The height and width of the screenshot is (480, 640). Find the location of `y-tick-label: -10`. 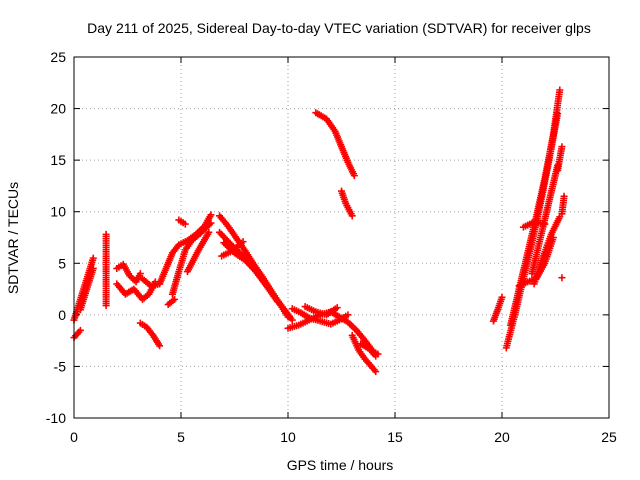

y-tick-label: -10 is located at coordinates (56, 418).